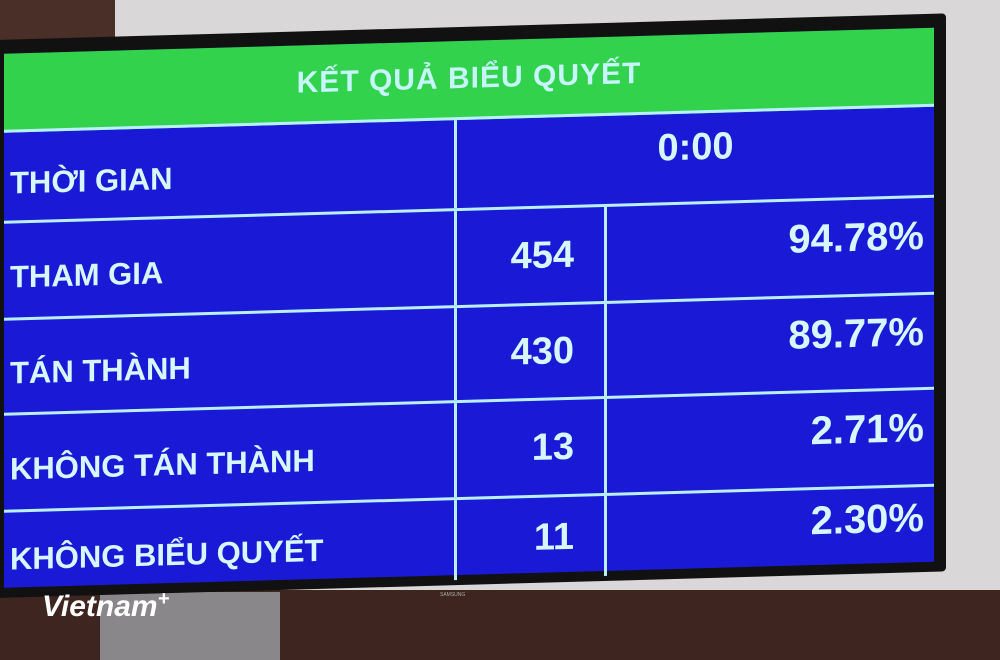 This screenshot has height=660, width=1000. What do you see at coordinates (528, 352) in the screenshot?
I see `row-count: 430` at bounding box center [528, 352].